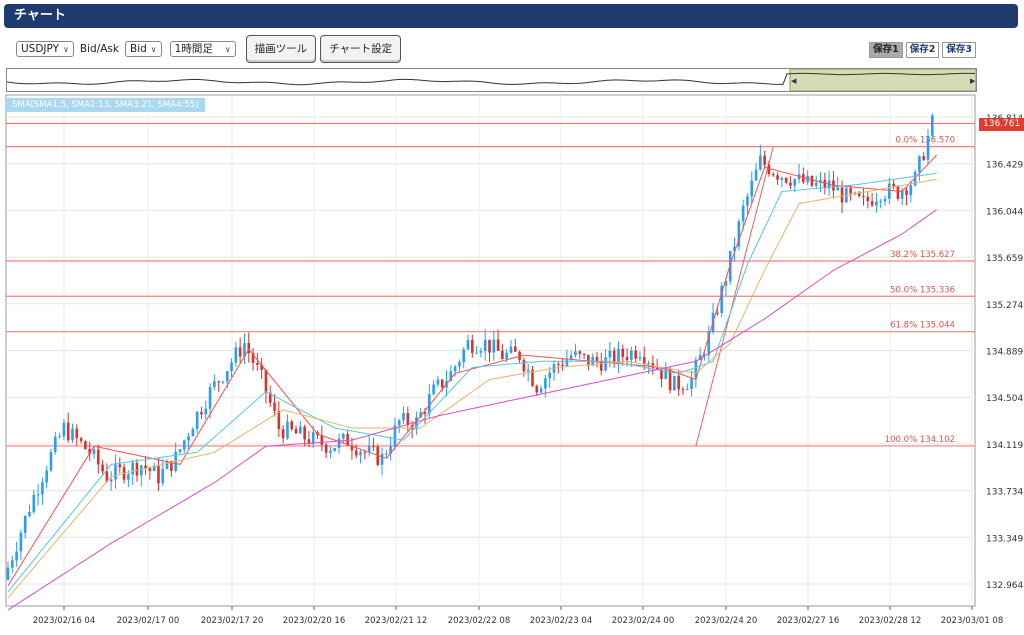 Image resolution: width=1024 pixels, height=635 pixels. Describe the element at coordinates (972, 621) in the screenshot. I see `x-tick-label: 2023/03/01 08` at that location.